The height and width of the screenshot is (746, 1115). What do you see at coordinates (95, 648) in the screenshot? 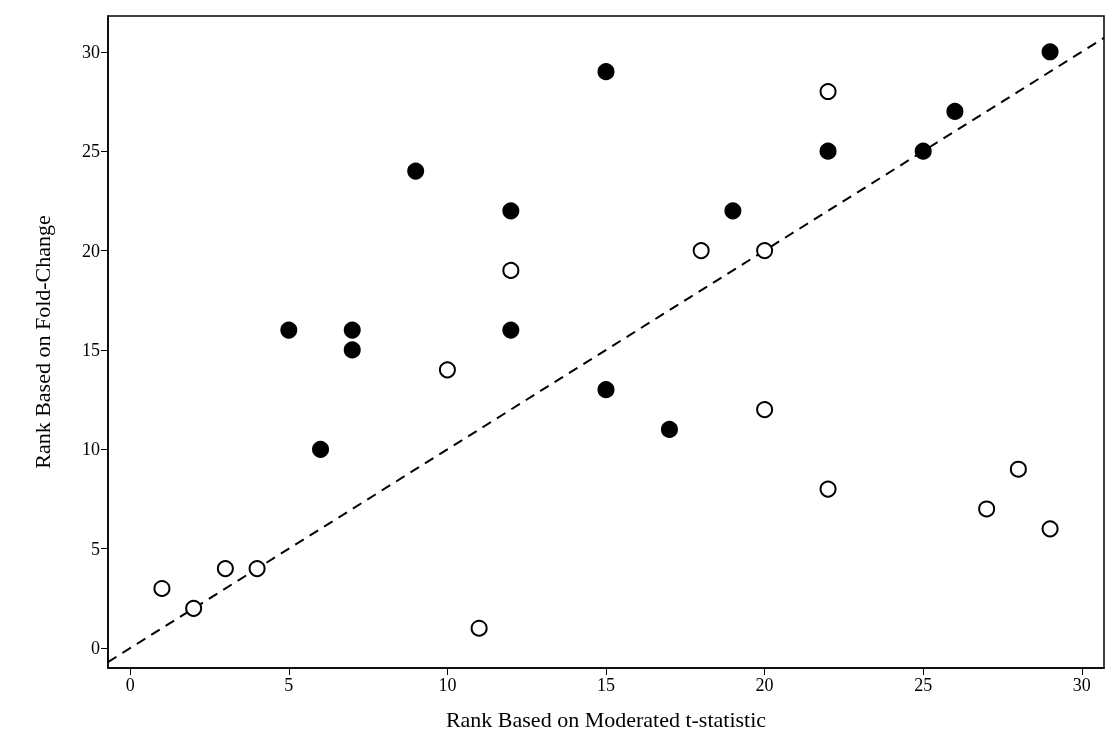
I see `y-tick-label: 0` at bounding box center [95, 648].